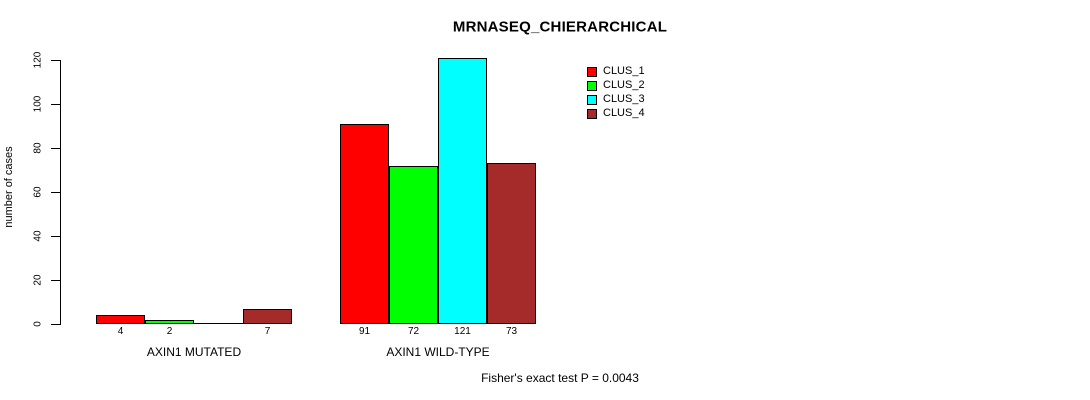  Describe the element at coordinates (511, 331) in the screenshot. I see `bar-value-label: 73` at that location.